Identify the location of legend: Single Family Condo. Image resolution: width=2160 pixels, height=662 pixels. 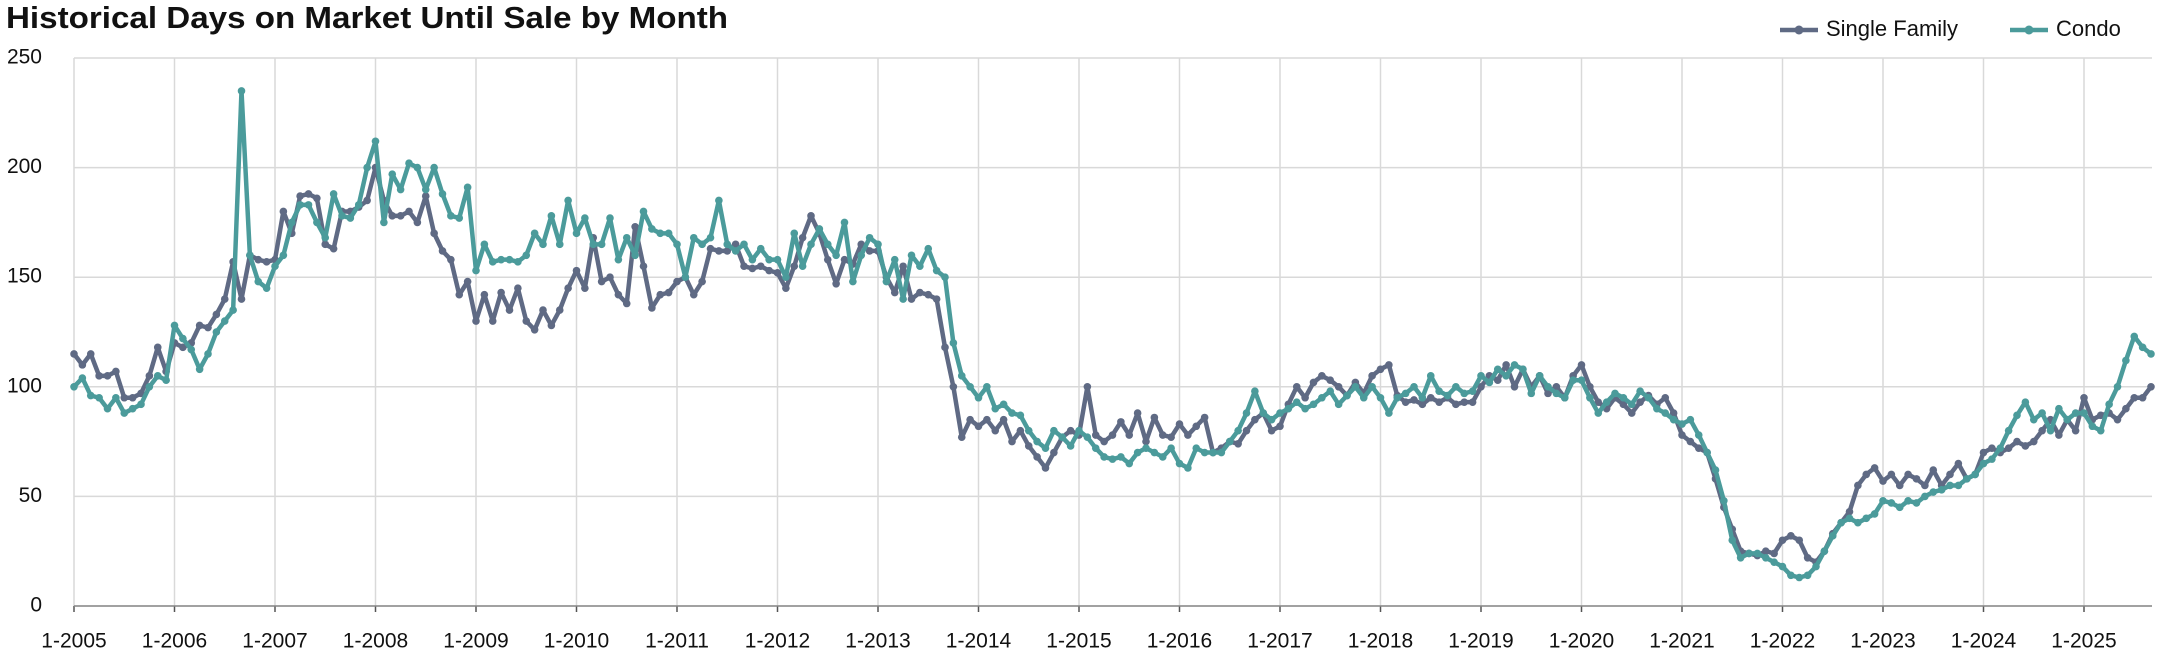
(1950, 28).